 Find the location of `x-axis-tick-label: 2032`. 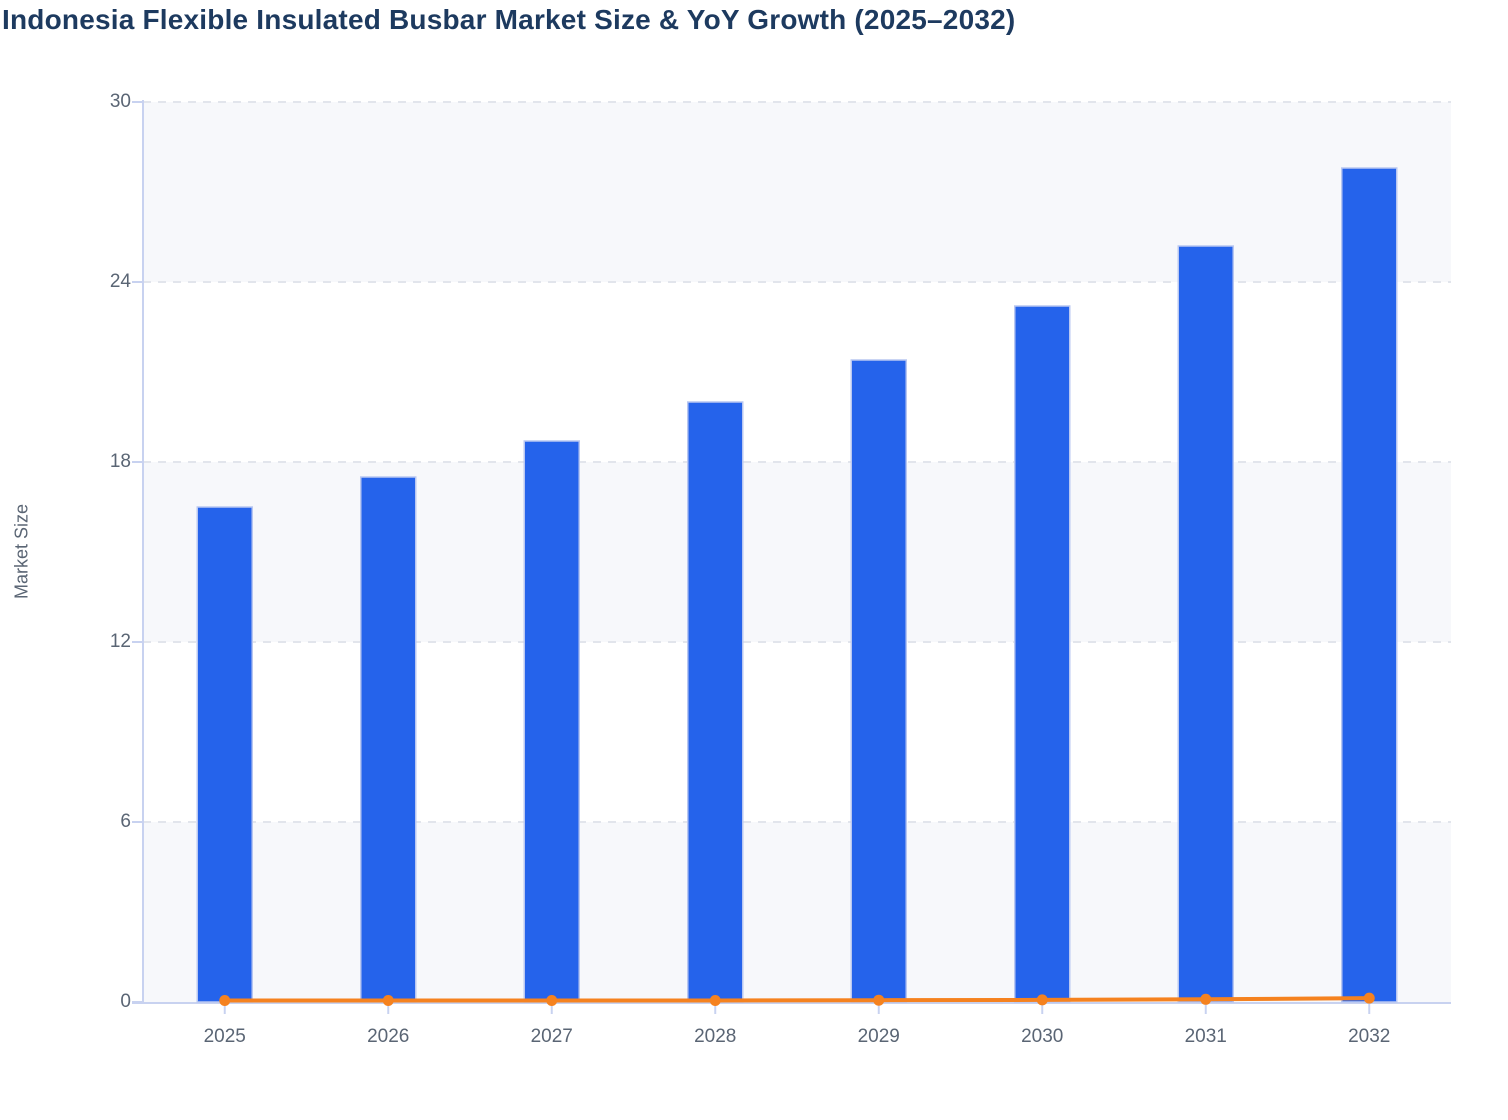

x-axis-tick-label: 2032 is located at coordinates (1369, 1036).